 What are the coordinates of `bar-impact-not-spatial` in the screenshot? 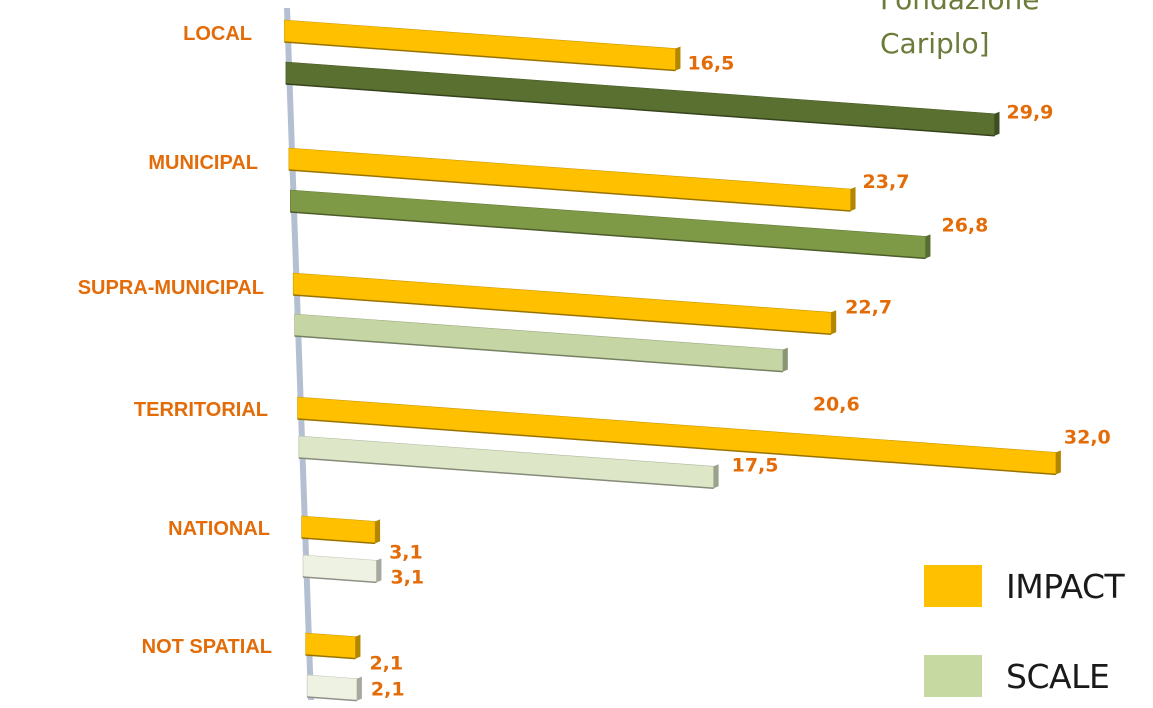 It's located at (330, 645).